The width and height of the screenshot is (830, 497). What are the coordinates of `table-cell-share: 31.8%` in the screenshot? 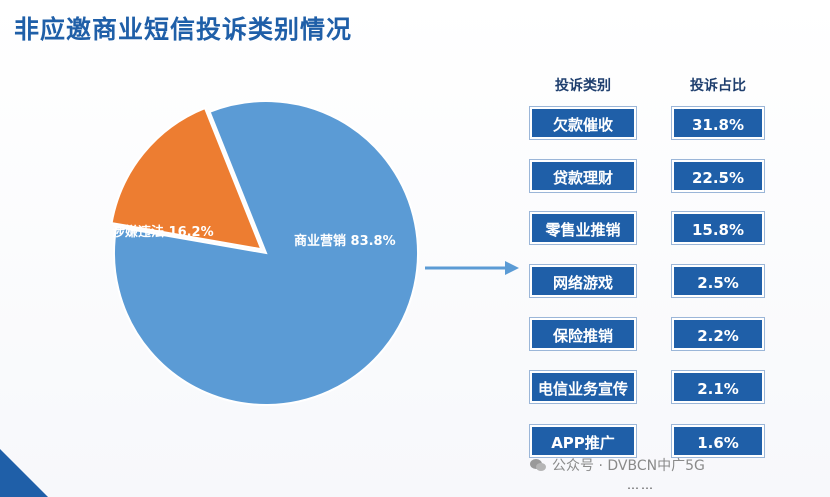 It's located at (718, 123).